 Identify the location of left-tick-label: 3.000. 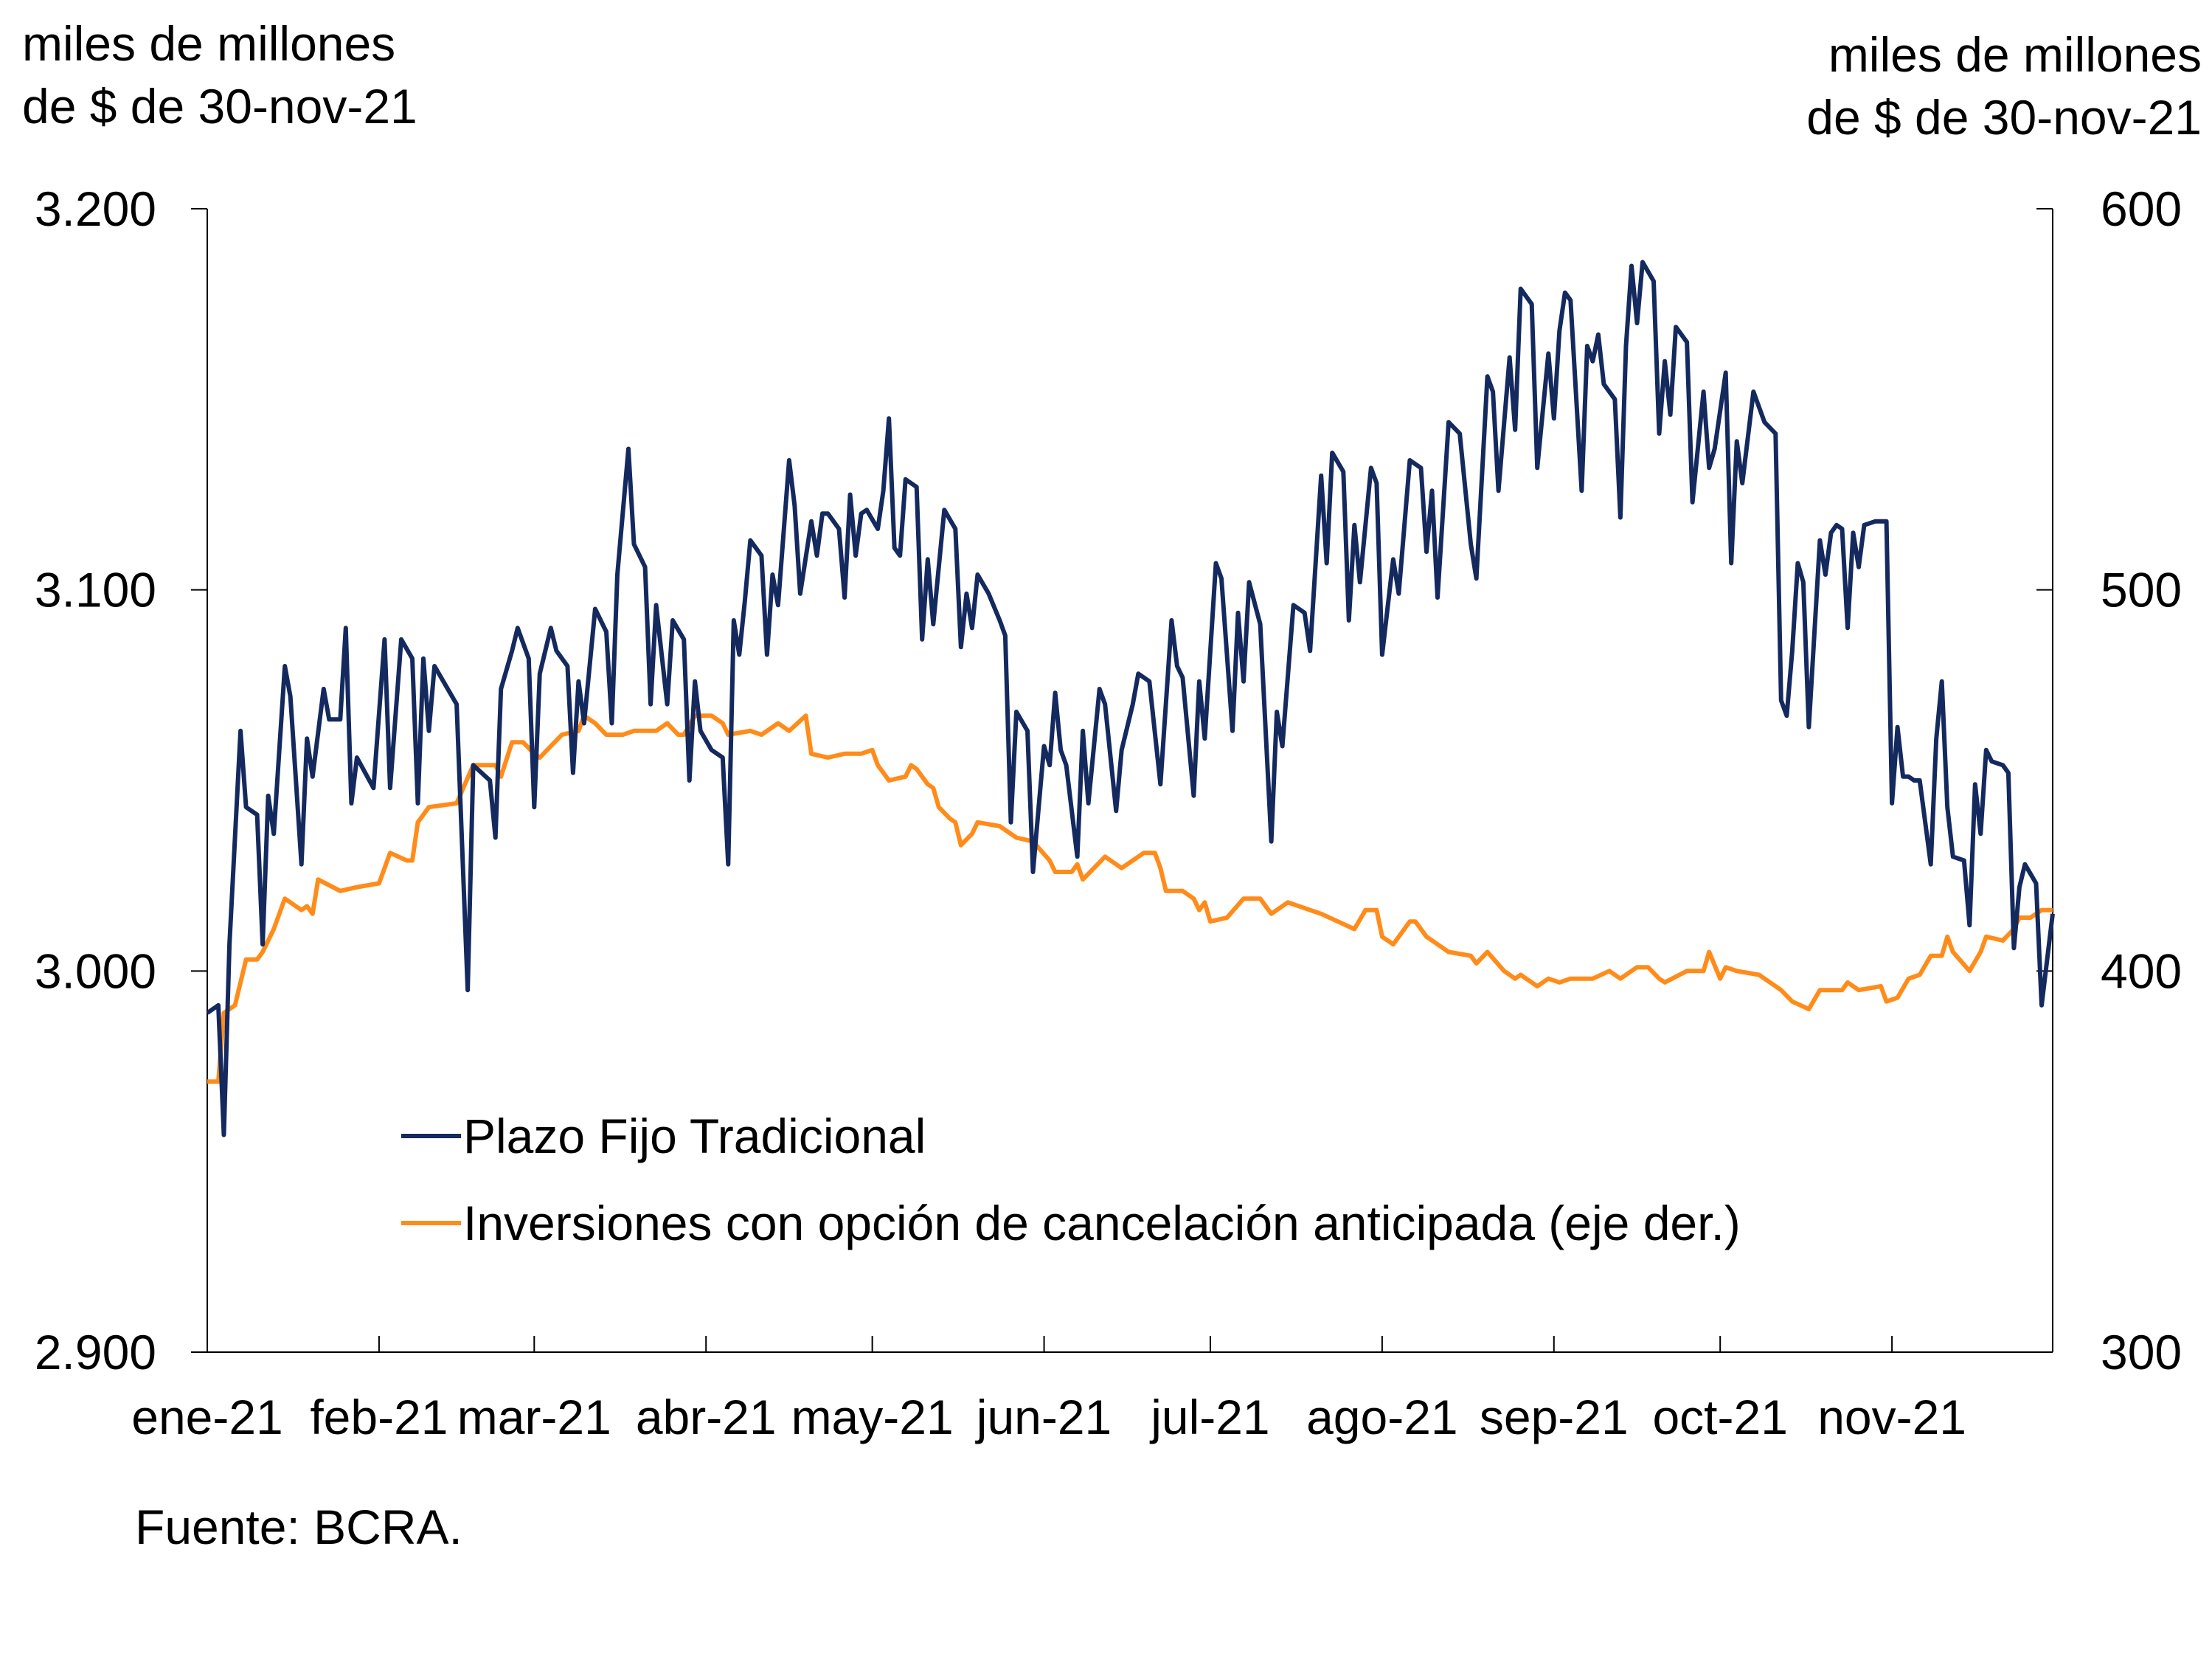
(96, 970).